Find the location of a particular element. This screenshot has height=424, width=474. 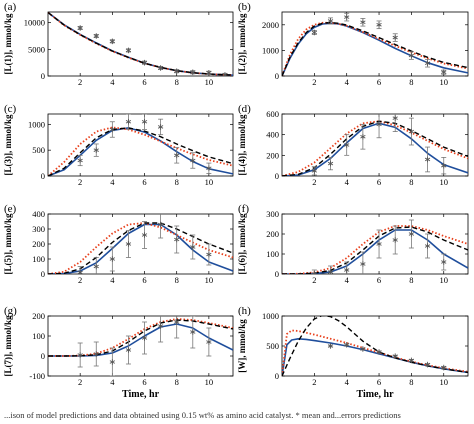

panel-label: (g) is located at coordinates (10, 311).